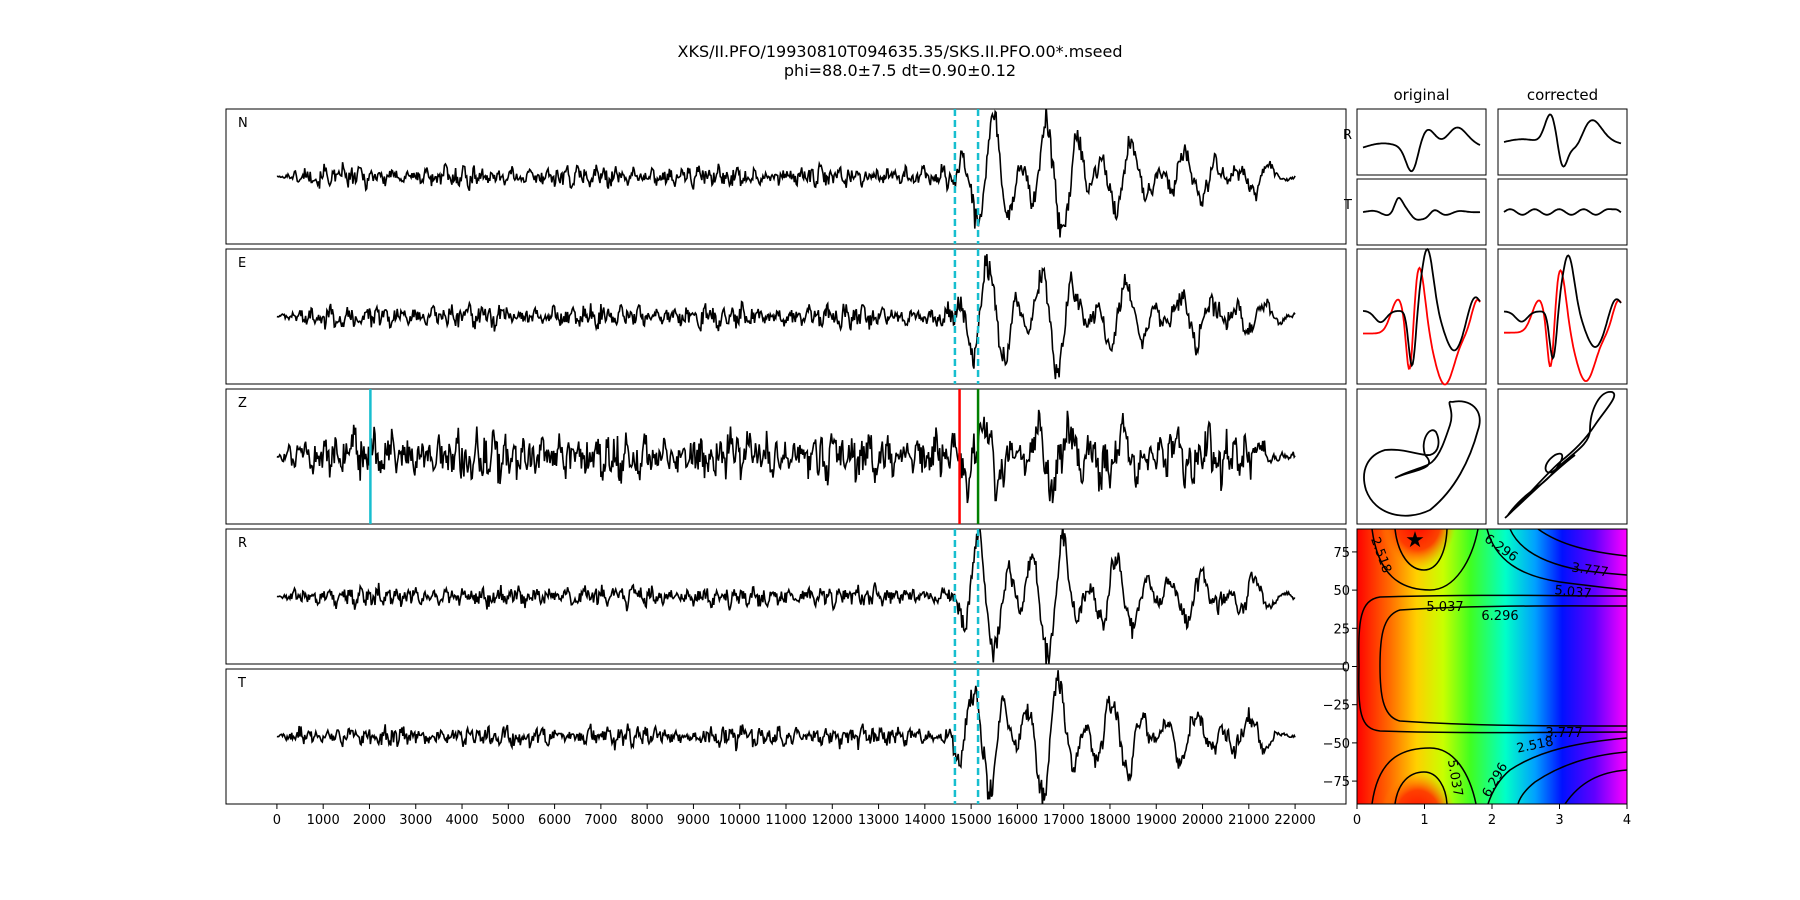  What do you see at coordinates (369, 820) in the screenshot?
I see `x-tick-label: 2000` at bounding box center [369, 820].